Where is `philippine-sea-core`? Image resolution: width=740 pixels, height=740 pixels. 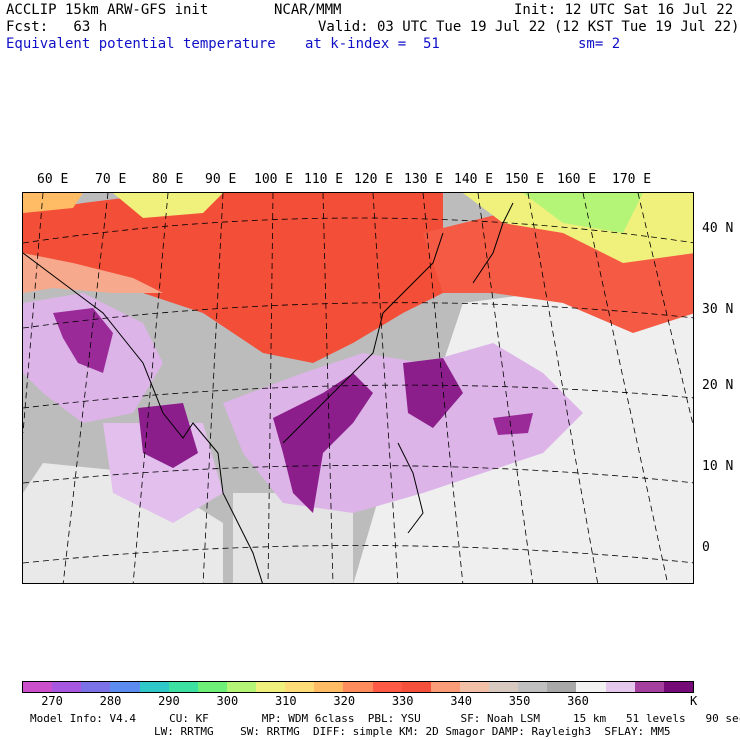
philippine-sea-core is located at coordinates (433, 393).